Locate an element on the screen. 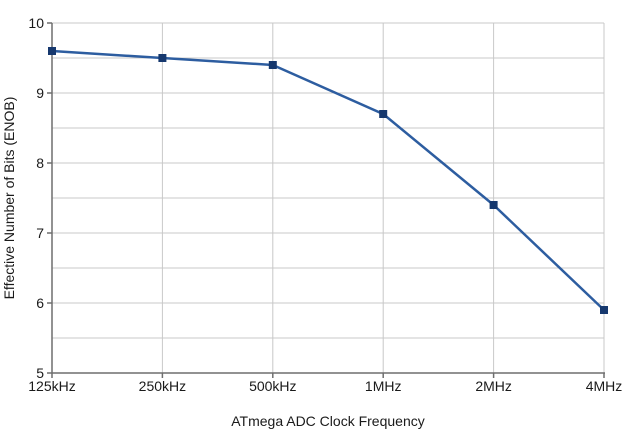 The height and width of the screenshot is (444, 640). x-axis-title: ATmega ADC Clock Frequency is located at coordinates (328, 421).